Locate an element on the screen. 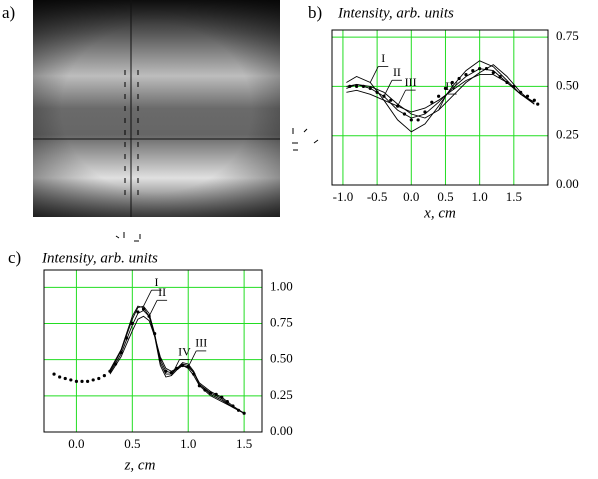  panel-label: b) is located at coordinates (315, 12).